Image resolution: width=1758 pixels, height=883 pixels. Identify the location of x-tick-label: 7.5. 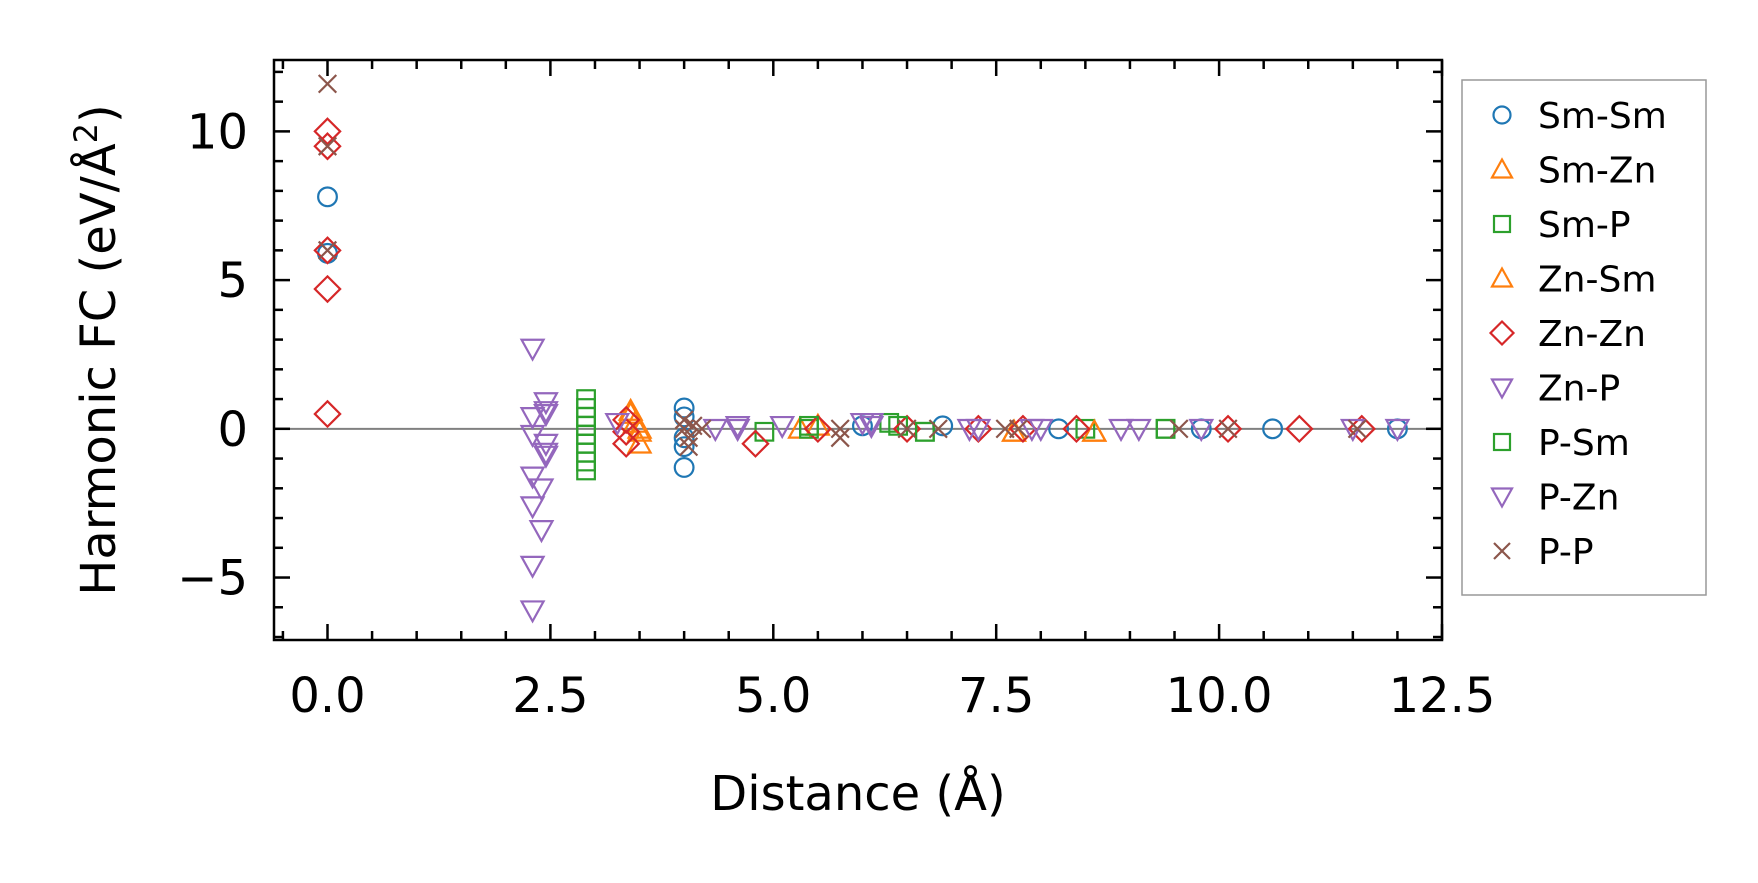
(996, 696).